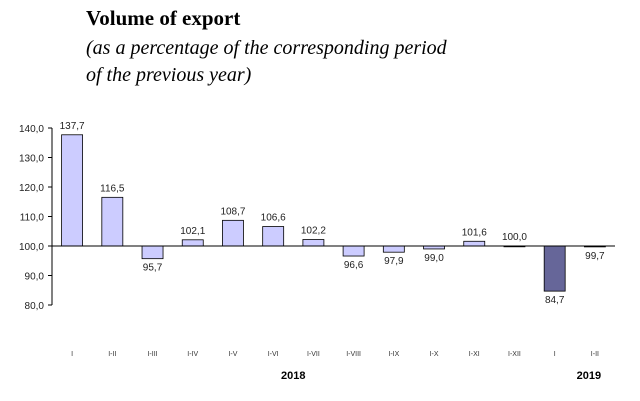  What do you see at coordinates (354, 265) in the screenshot?
I see `data-label: 96,6` at bounding box center [354, 265].